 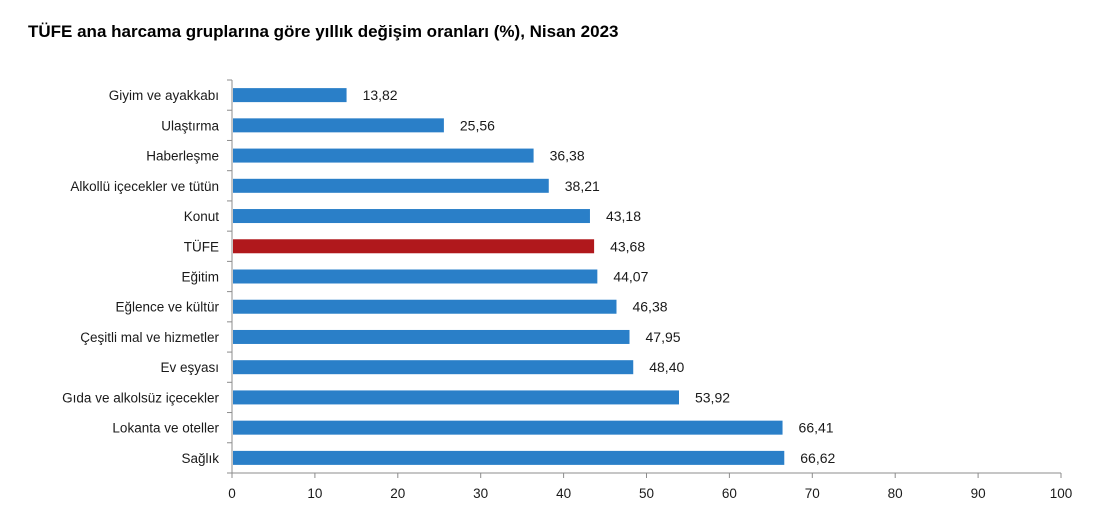 What do you see at coordinates (167, 307) in the screenshot?
I see `category-label: Eğlence ve kültür` at bounding box center [167, 307].